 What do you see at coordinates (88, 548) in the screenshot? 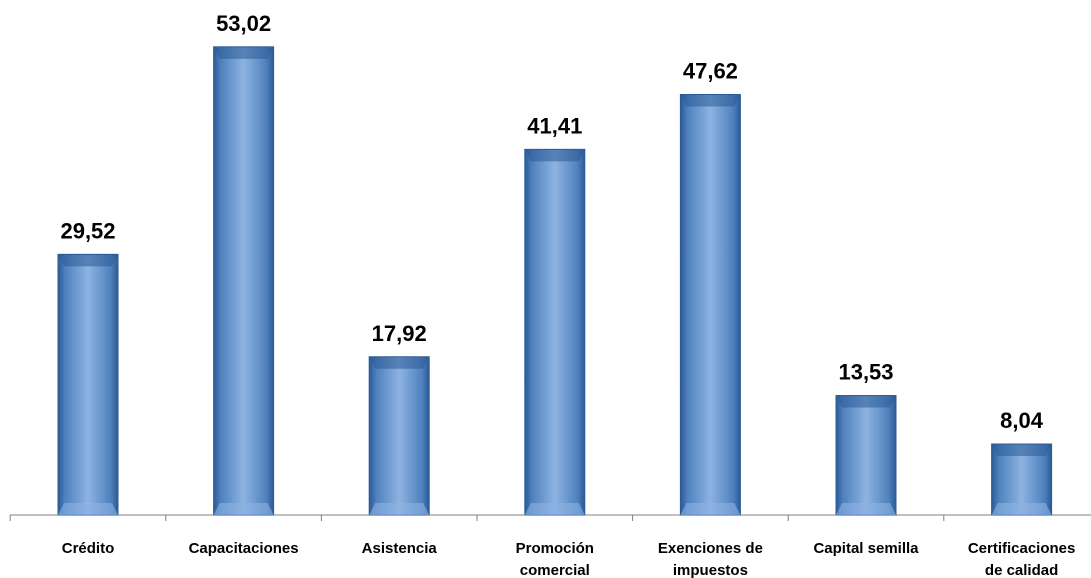
I see `category-label: Crédito` at bounding box center [88, 548].